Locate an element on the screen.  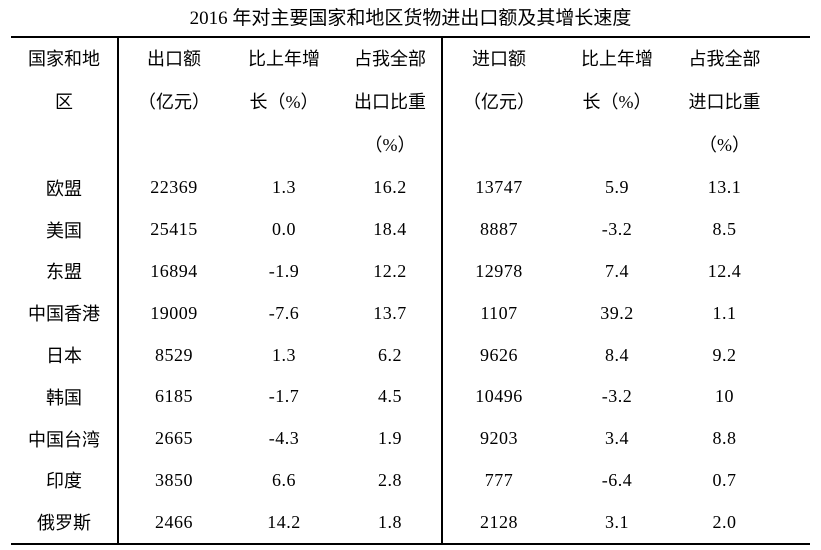
cell-export-share: 2.8 is located at coordinates (391, 480).